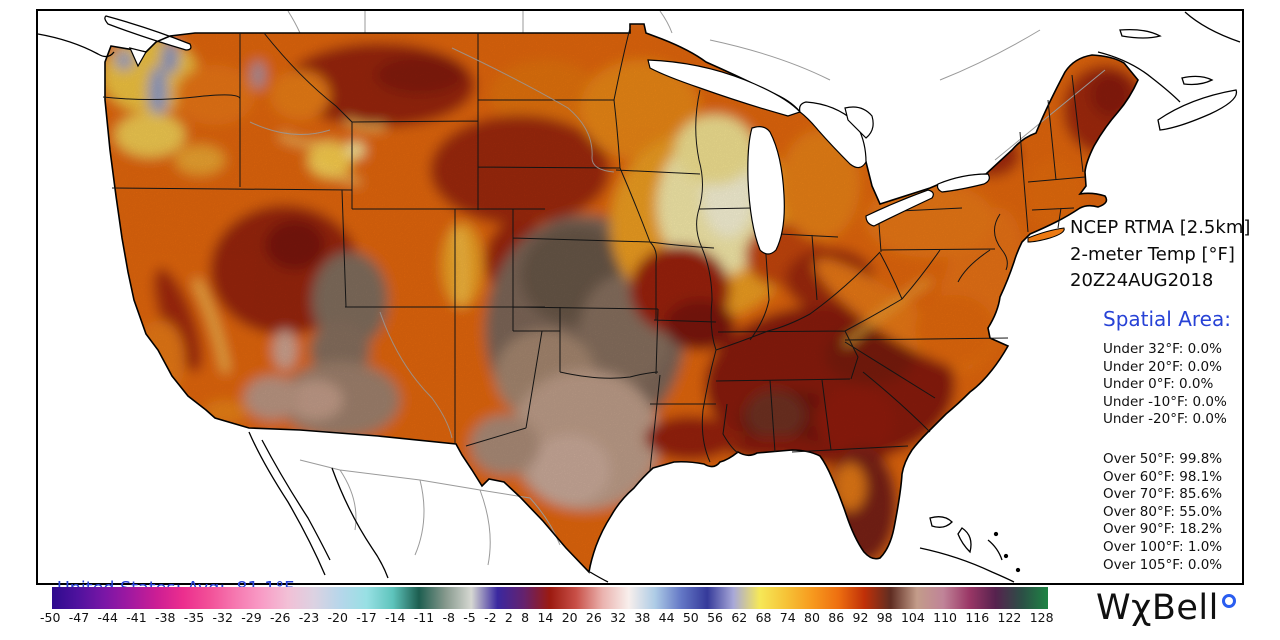  What do you see at coordinates (136, 617) in the screenshot?
I see `colorbar-tick-label: -41` at bounding box center [136, 617].